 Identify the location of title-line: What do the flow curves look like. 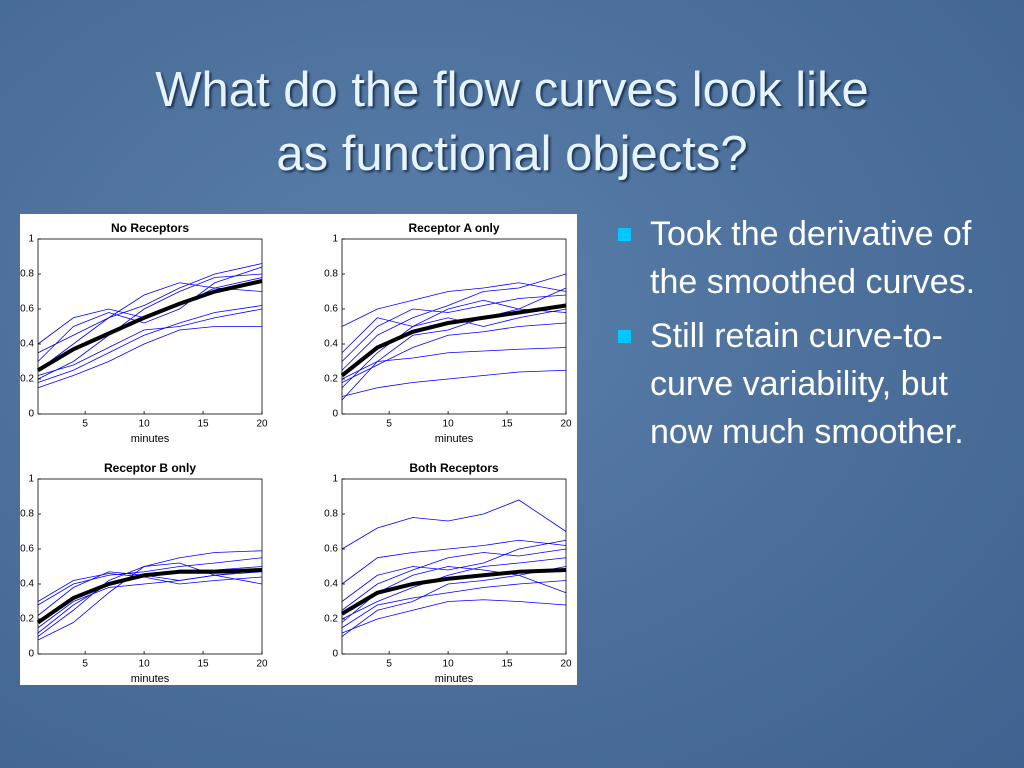
(512, 90).